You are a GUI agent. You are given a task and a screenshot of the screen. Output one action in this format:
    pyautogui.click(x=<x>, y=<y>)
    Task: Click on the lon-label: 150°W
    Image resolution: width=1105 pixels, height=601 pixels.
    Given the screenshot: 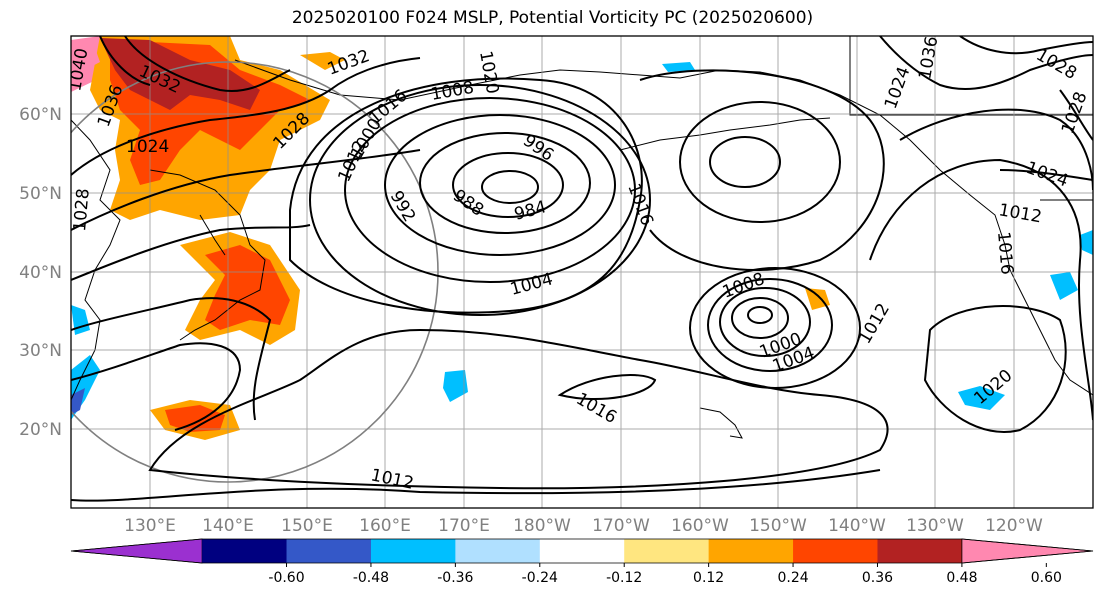 What is the action you would take?
    pyautogui.click(x=778, y=526)
    